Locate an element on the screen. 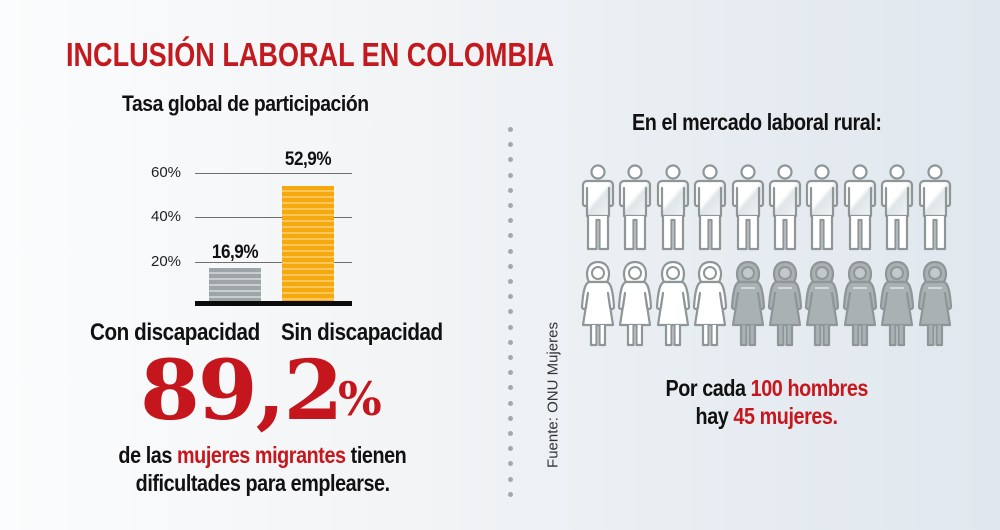 The width and height of the screenshot is (1000, 530). chart-baseline is located at coordinates (273, 303).